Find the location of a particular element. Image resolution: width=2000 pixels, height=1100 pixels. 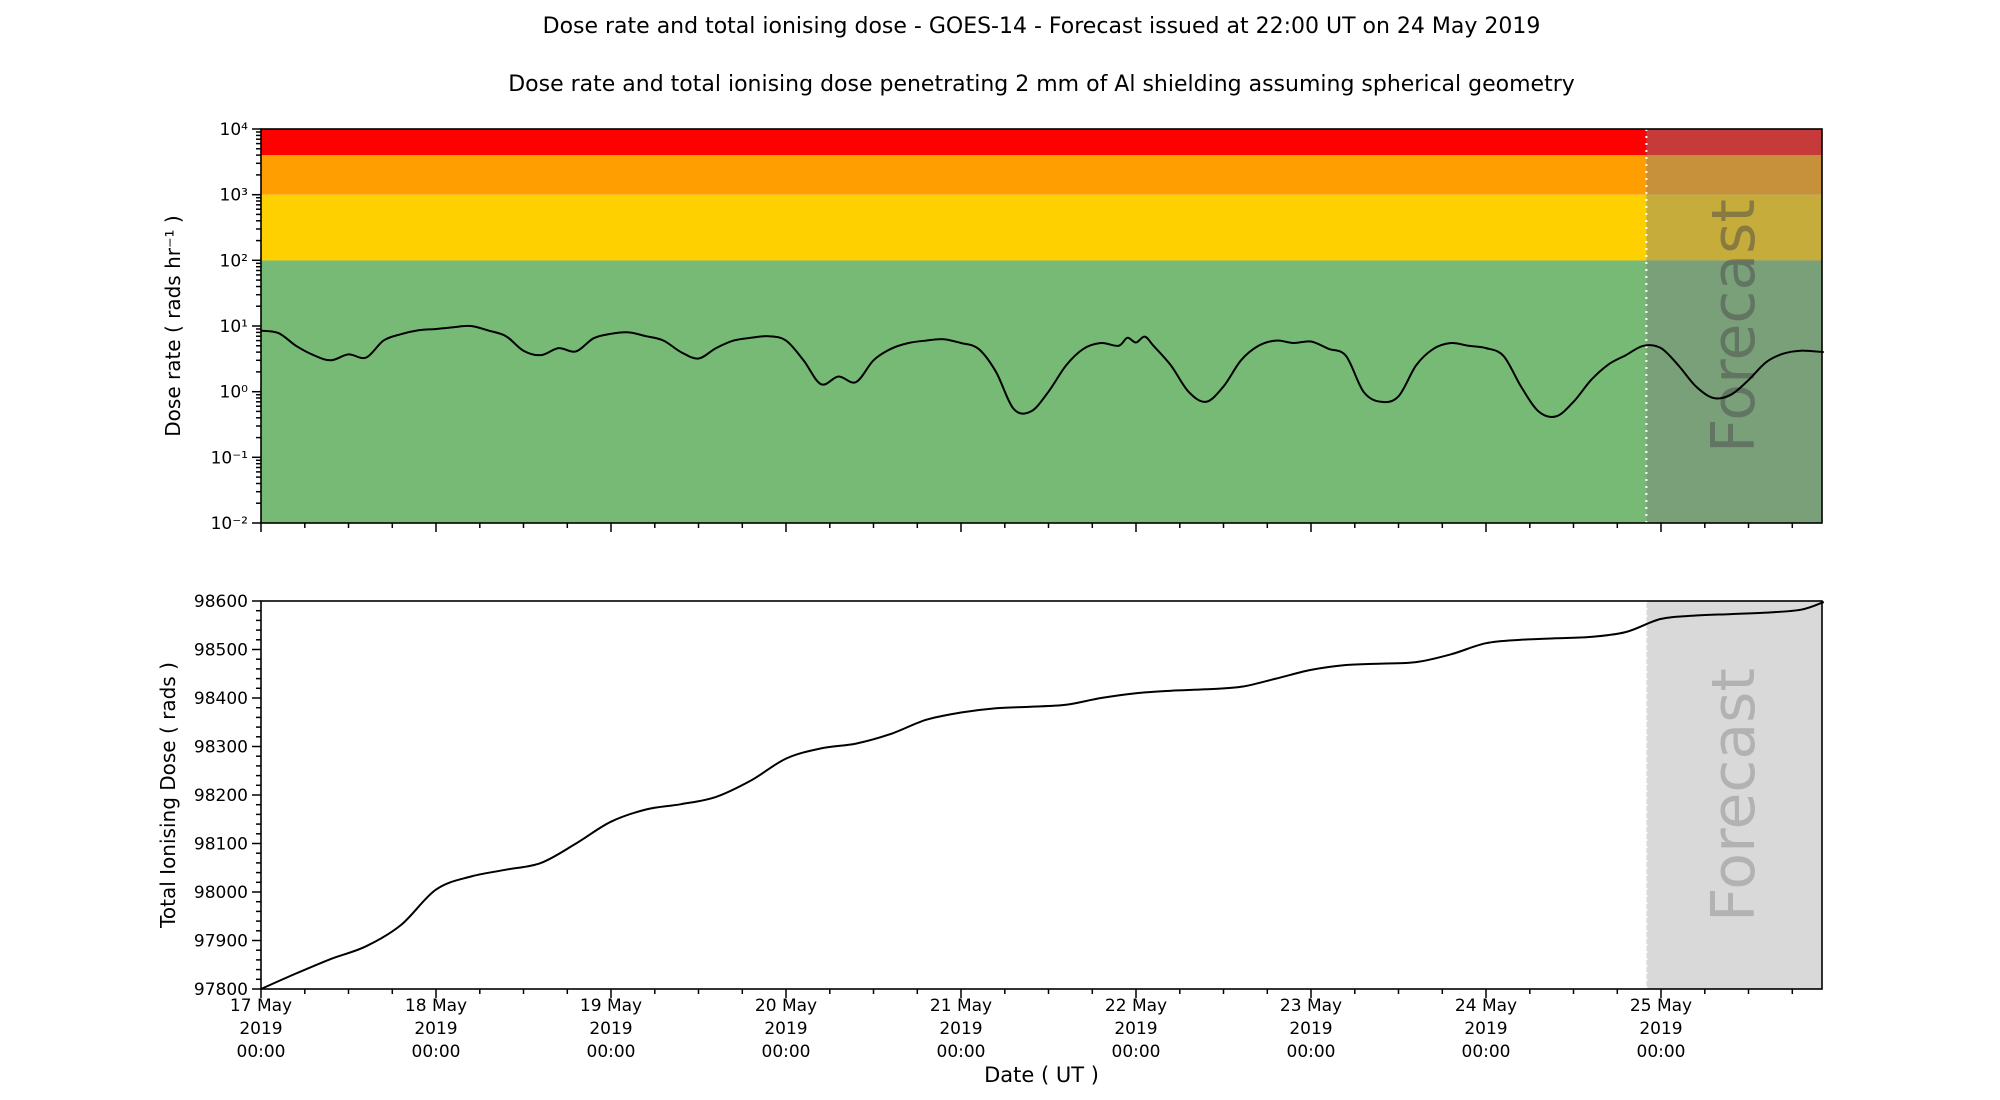

forecast-watermark-bottom: Forecast is located at coordinates (1734, 795).